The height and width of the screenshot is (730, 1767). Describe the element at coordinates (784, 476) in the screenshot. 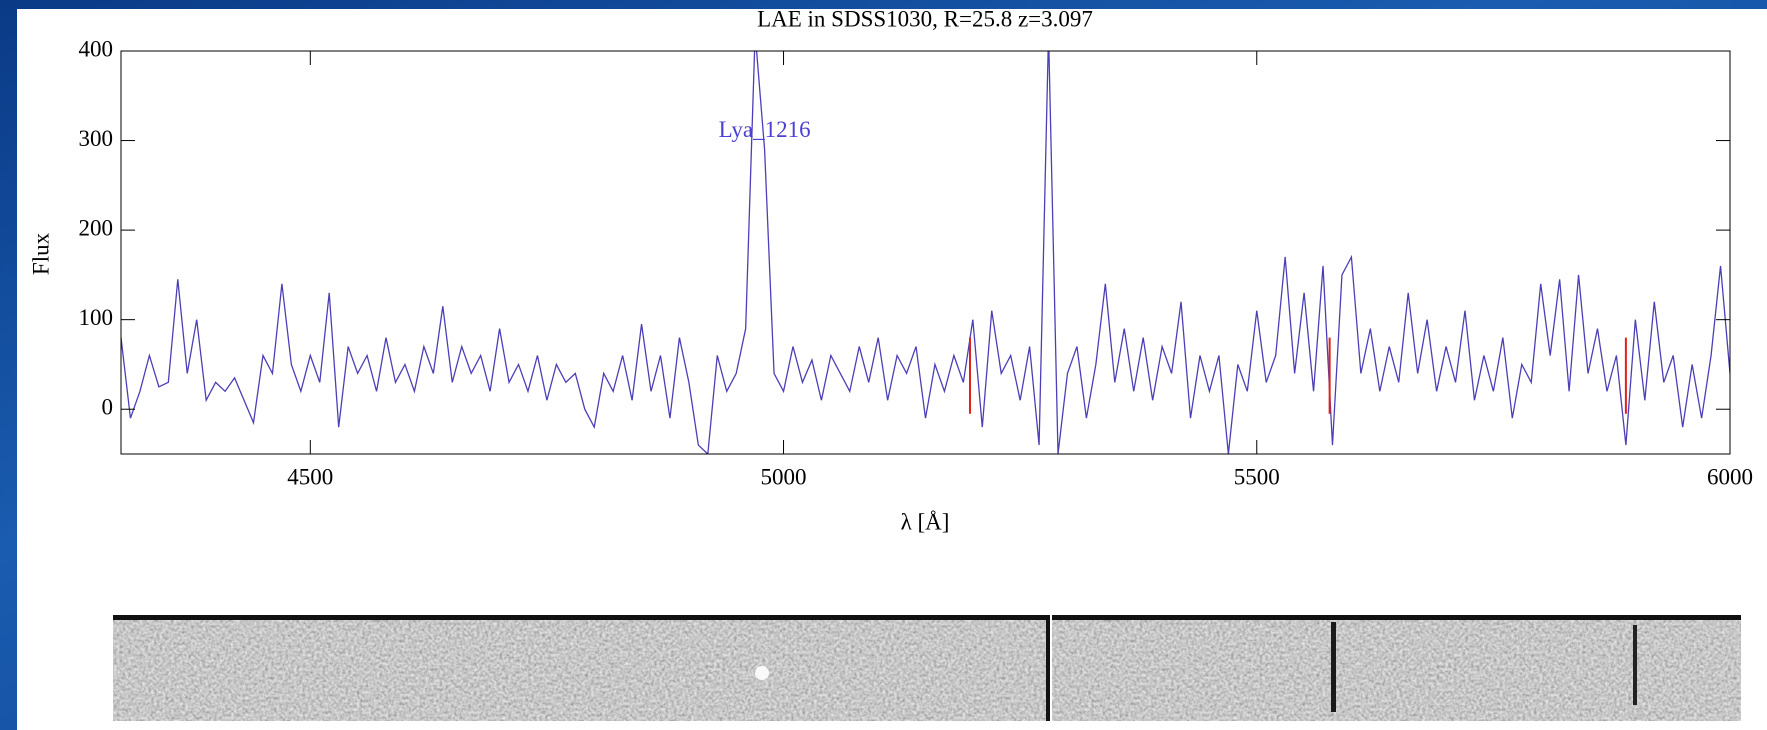

I see `x-tick-label: 5000` at that location.